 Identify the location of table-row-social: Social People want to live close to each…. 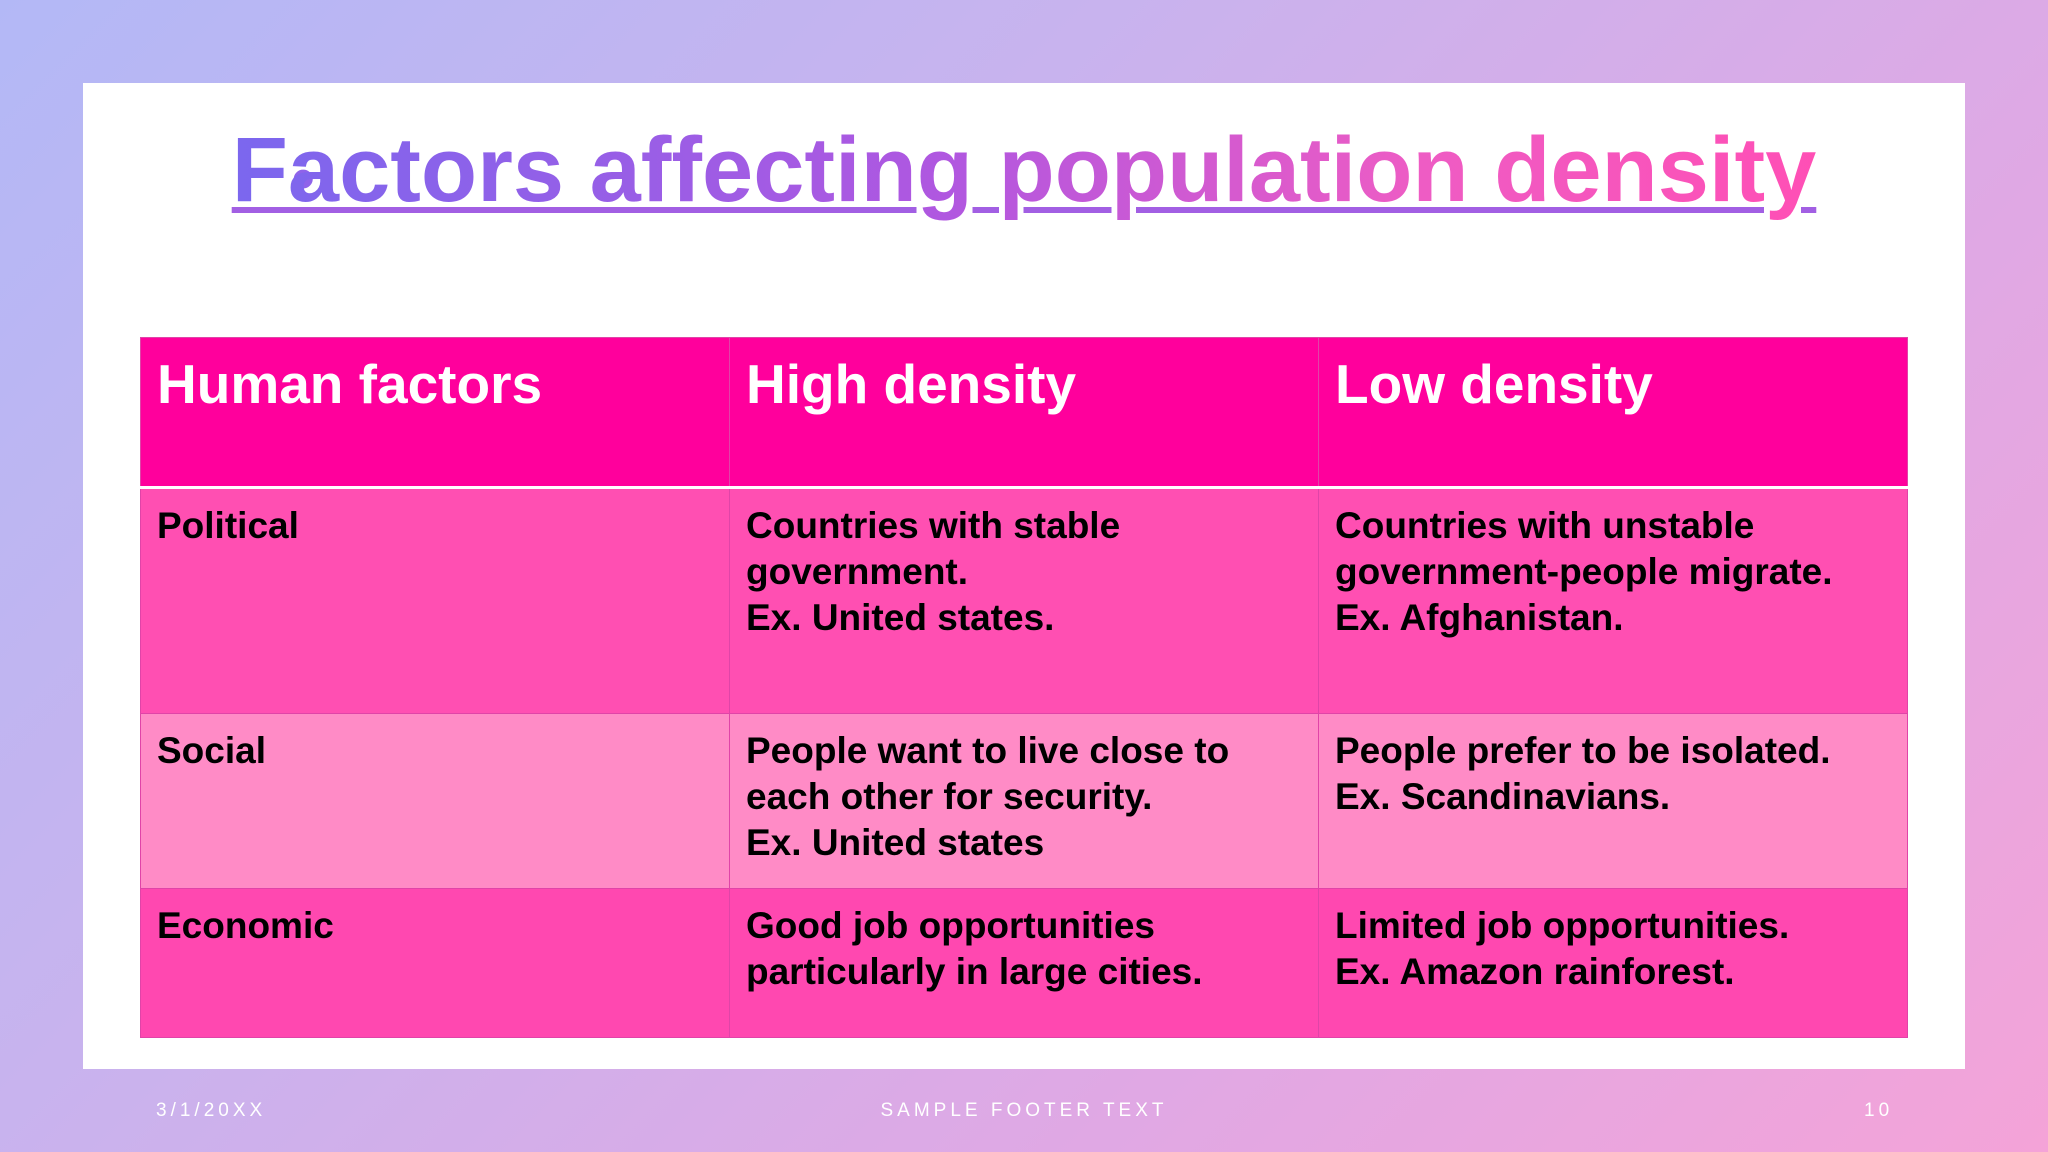
(1024, 801).